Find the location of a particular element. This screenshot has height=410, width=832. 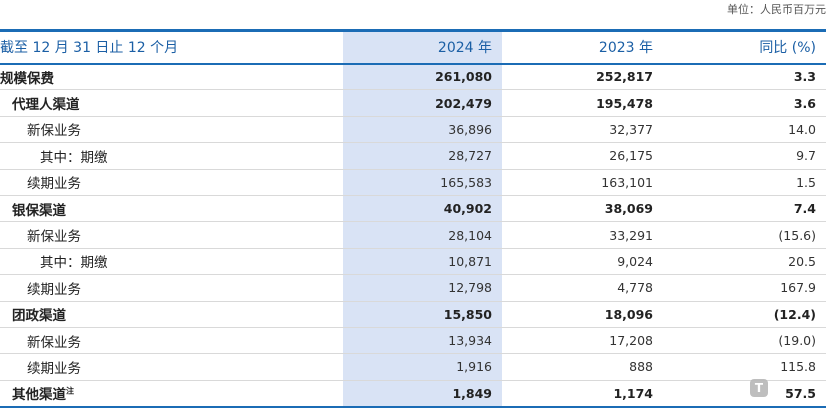

row-label: 银保渠道 is located at coordinates (171, 209).